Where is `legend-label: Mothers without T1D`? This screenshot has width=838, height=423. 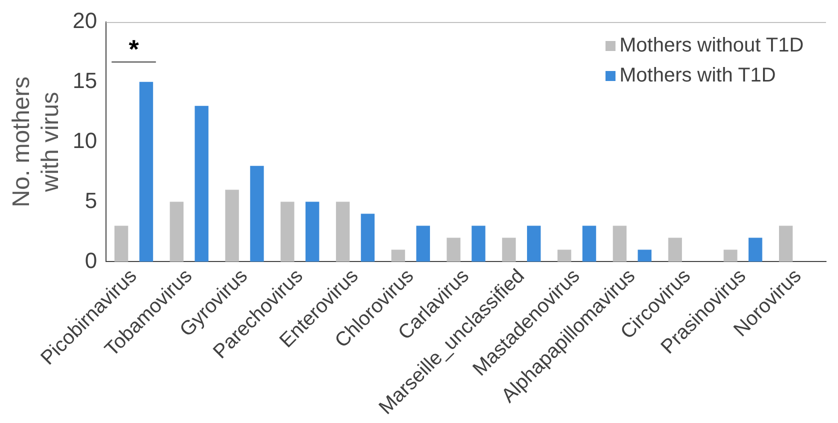 legend-label: Mothers without T1D is located at coordinates (711, 45).